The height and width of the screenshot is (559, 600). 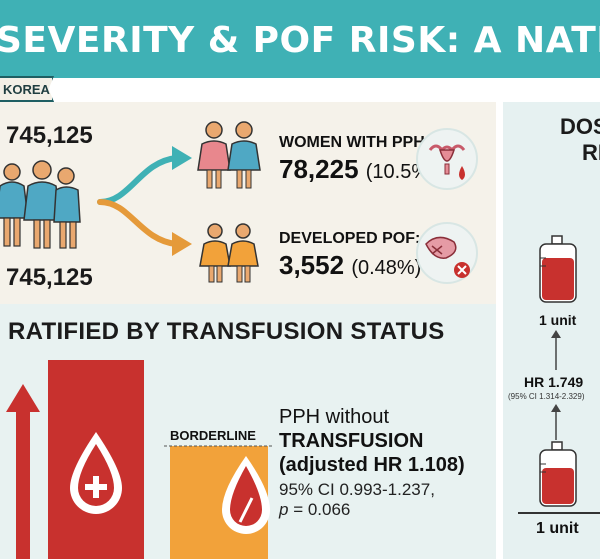 I want to click on p-value-label: p = 0.066, so click(x=314, y=510).